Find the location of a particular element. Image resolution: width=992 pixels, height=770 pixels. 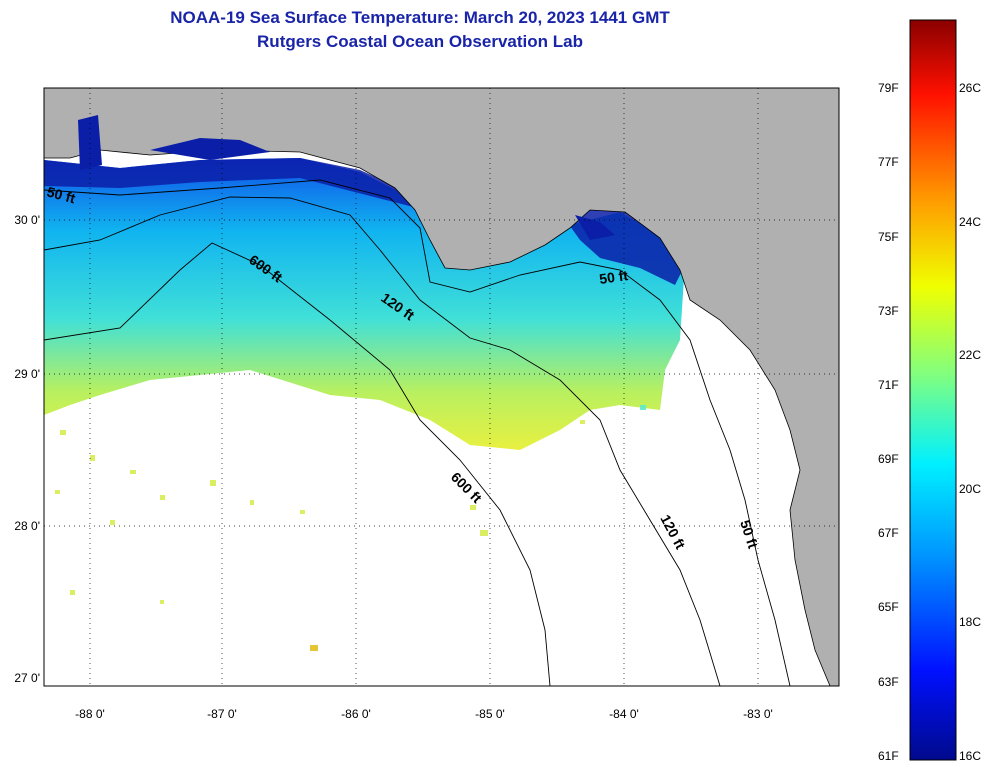

lon-label: -83 0' is located at coordinates (758, 714).